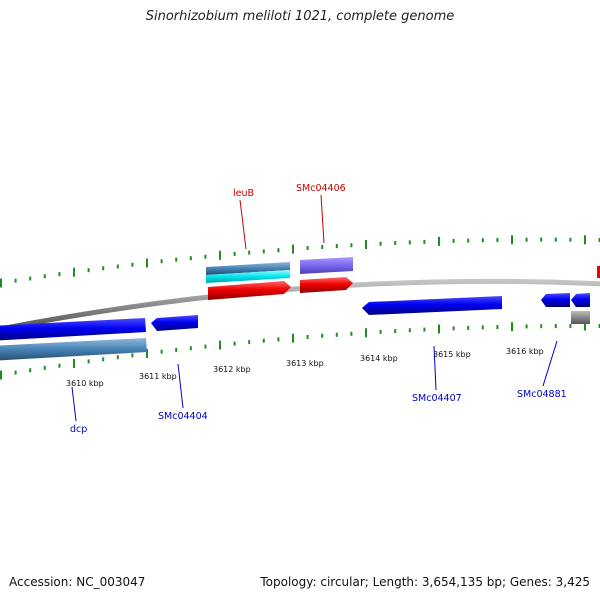  I want to click on cds-feature-leuB, so click(248, 268).